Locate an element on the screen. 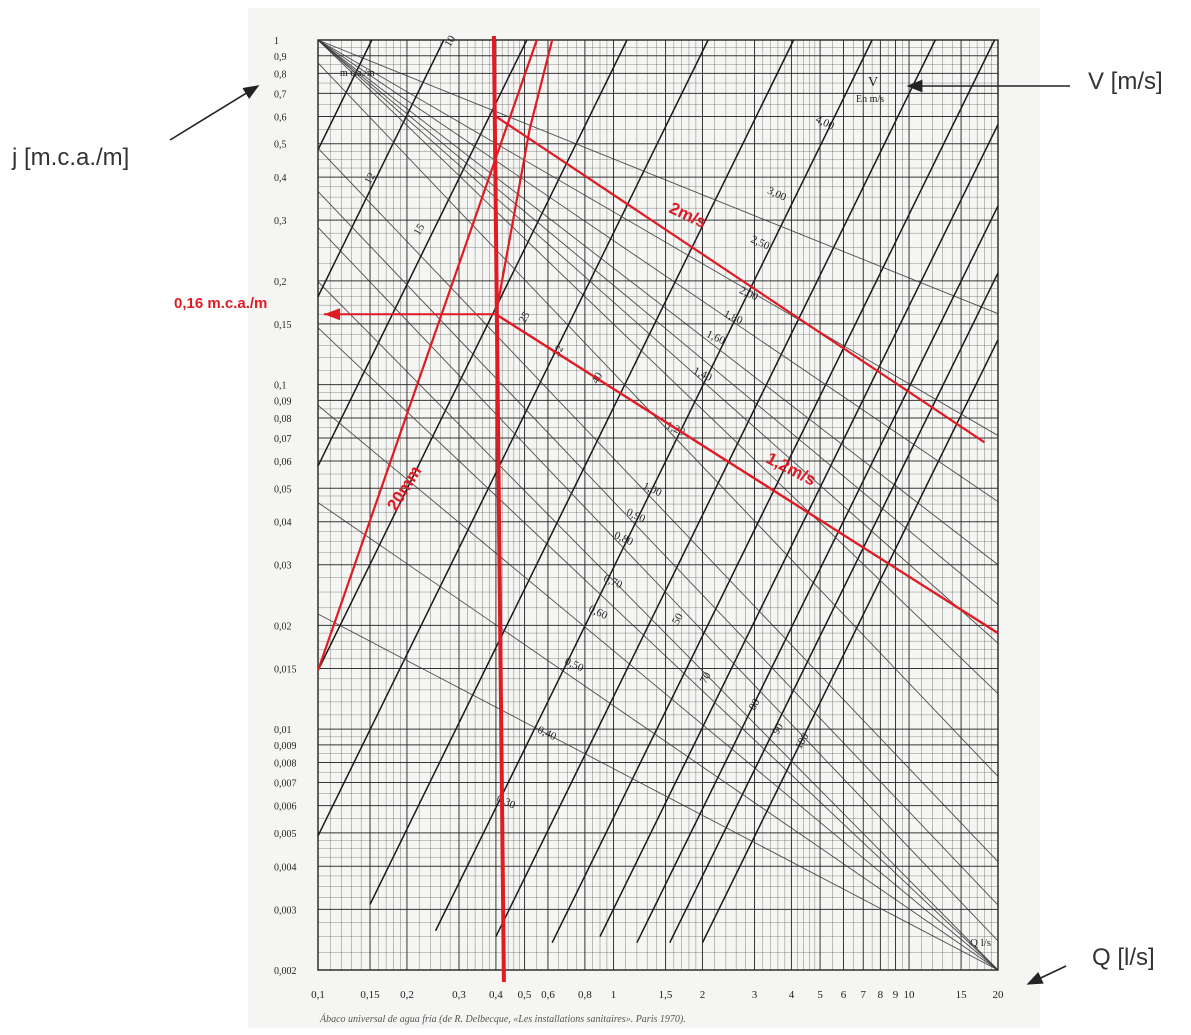  x-tick-label: 0,5 is located at coordinates (525, 995).